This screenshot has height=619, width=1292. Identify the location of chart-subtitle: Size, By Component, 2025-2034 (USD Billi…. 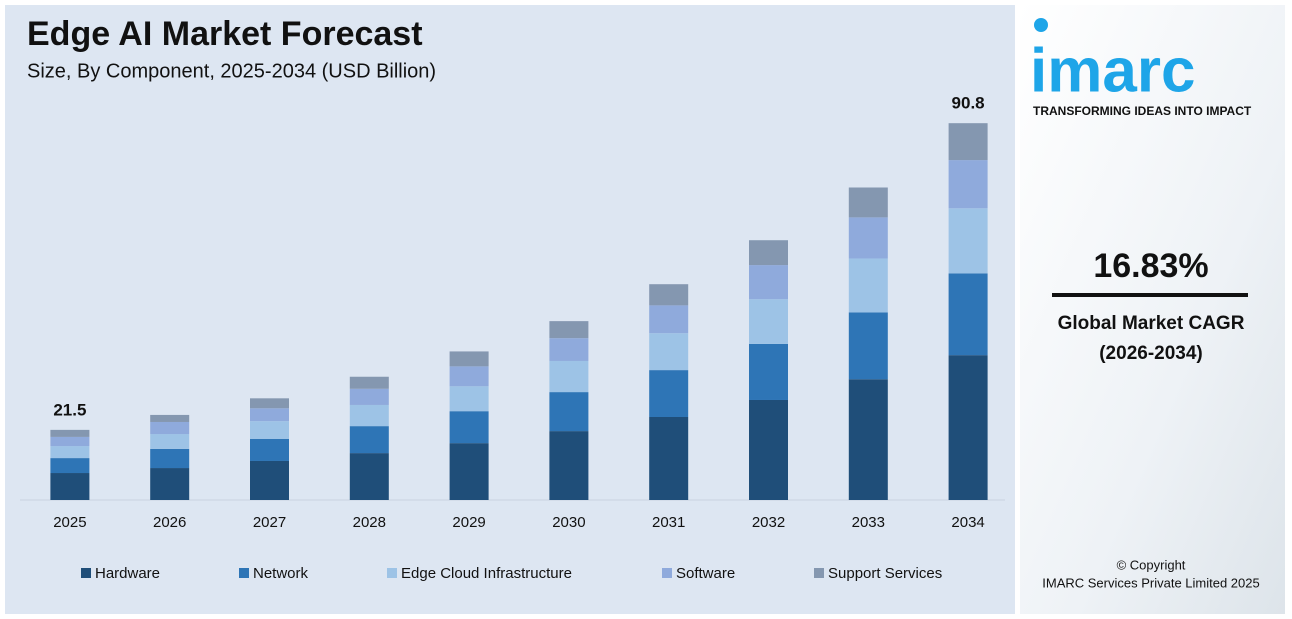
(231, 71).